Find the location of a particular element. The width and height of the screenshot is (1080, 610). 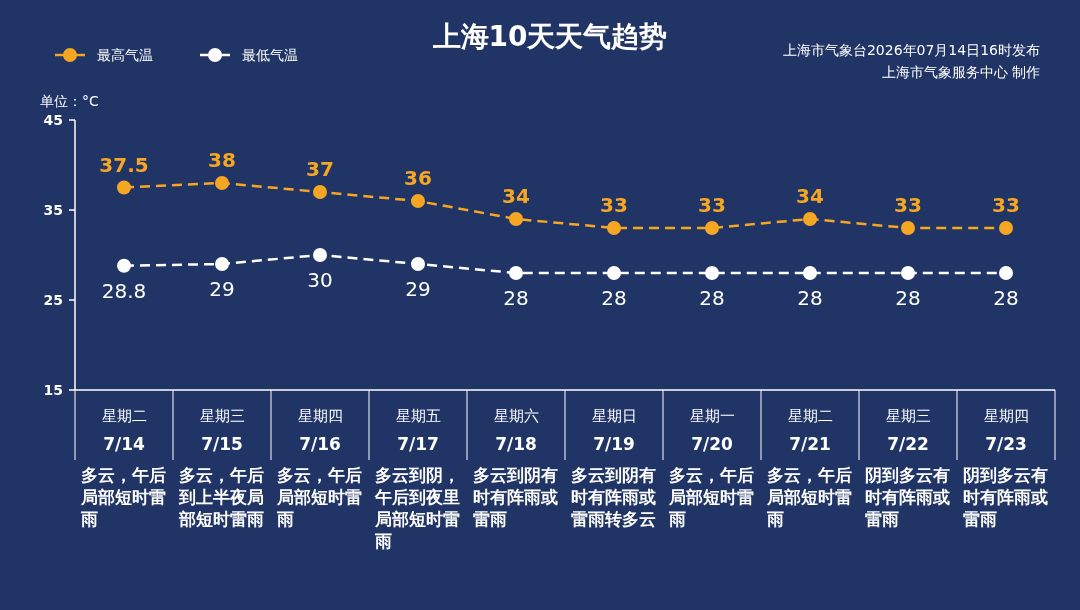

data-label: 37.5 is located at coordinates (124, 164).